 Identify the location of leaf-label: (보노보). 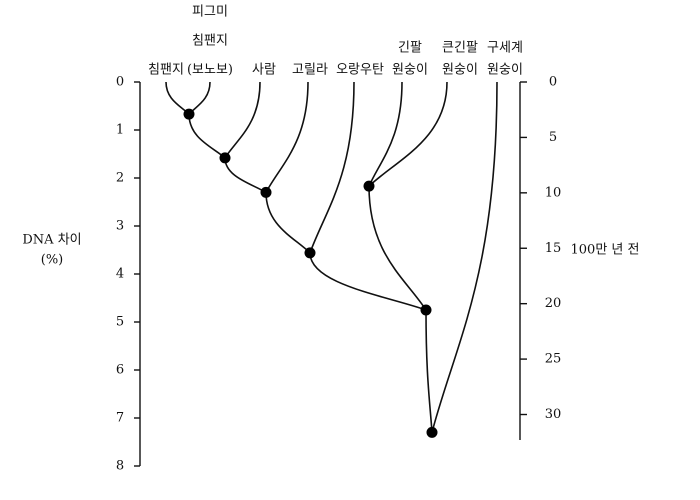
(210, 70).